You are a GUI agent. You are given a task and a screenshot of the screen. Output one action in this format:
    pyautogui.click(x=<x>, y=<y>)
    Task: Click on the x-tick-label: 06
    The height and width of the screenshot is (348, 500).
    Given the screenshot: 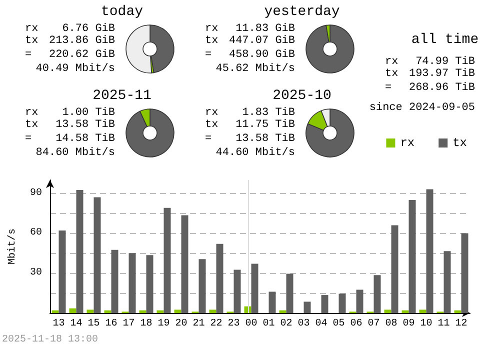 What is the action you would take?
    pyautogui.click(x=356, y=324)
    